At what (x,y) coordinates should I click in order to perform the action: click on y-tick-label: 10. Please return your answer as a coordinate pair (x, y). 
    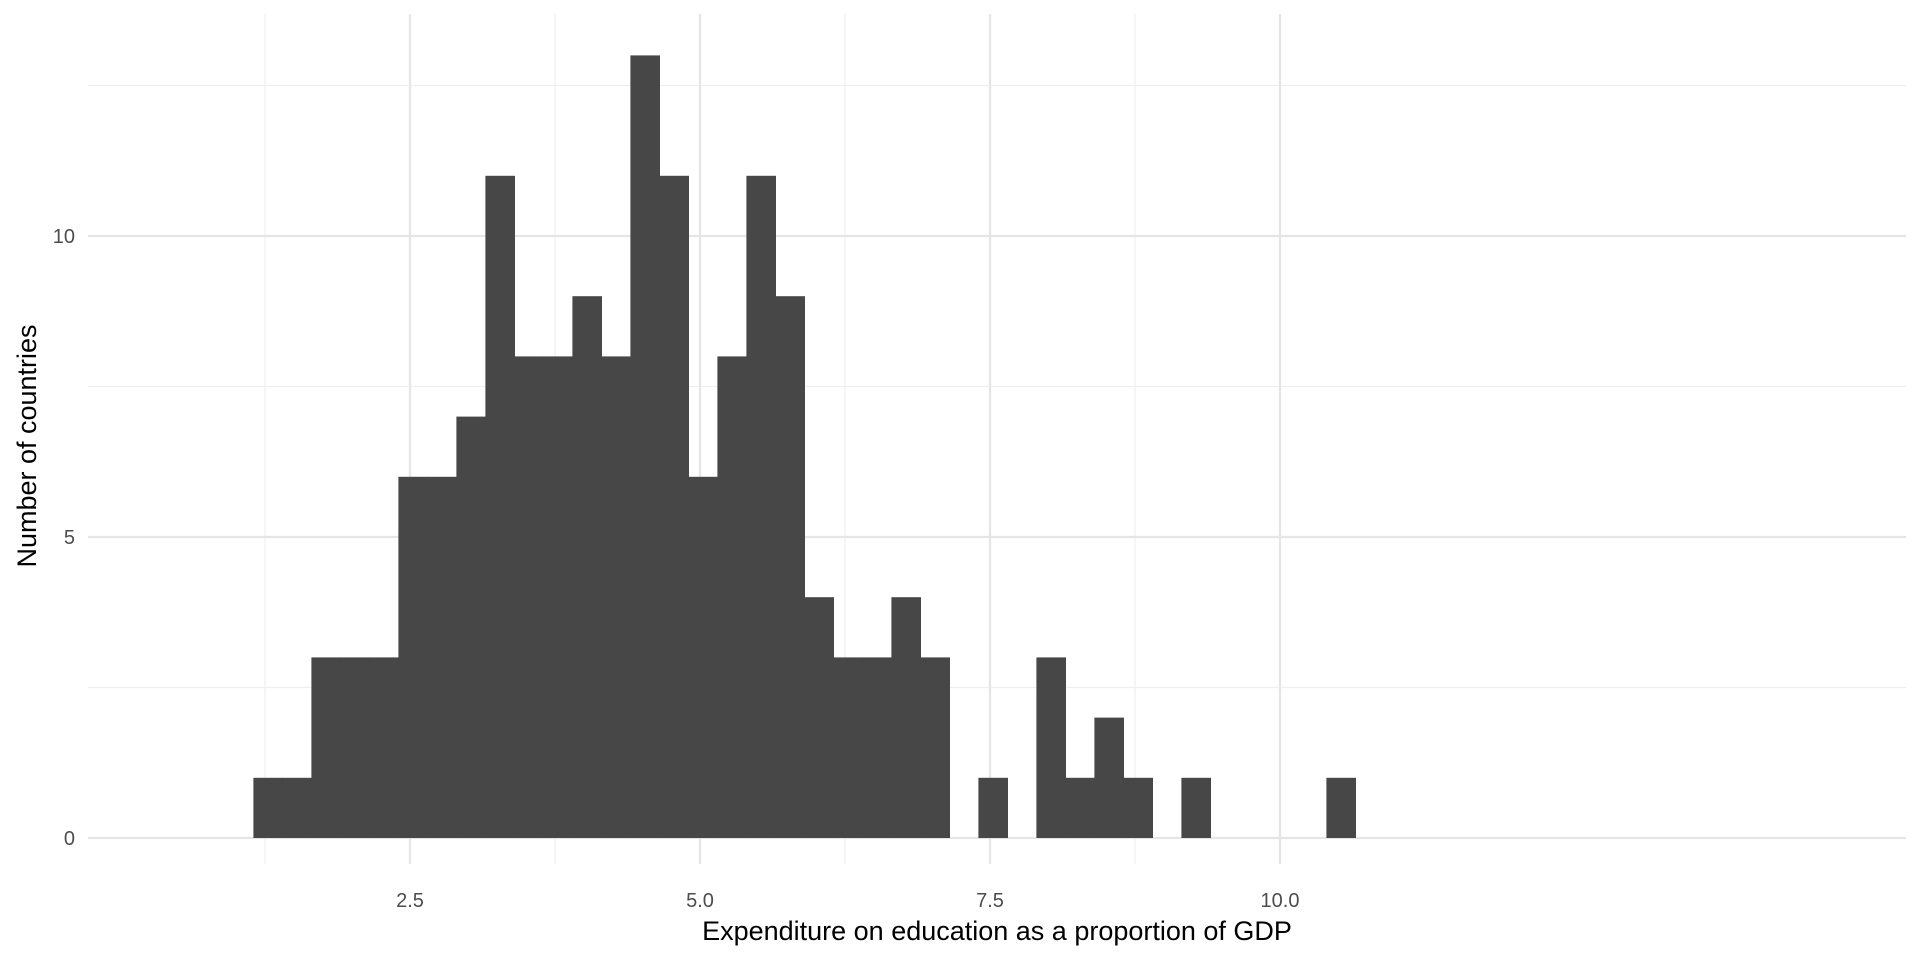
    Looking at the image, I should click on (64, 237).